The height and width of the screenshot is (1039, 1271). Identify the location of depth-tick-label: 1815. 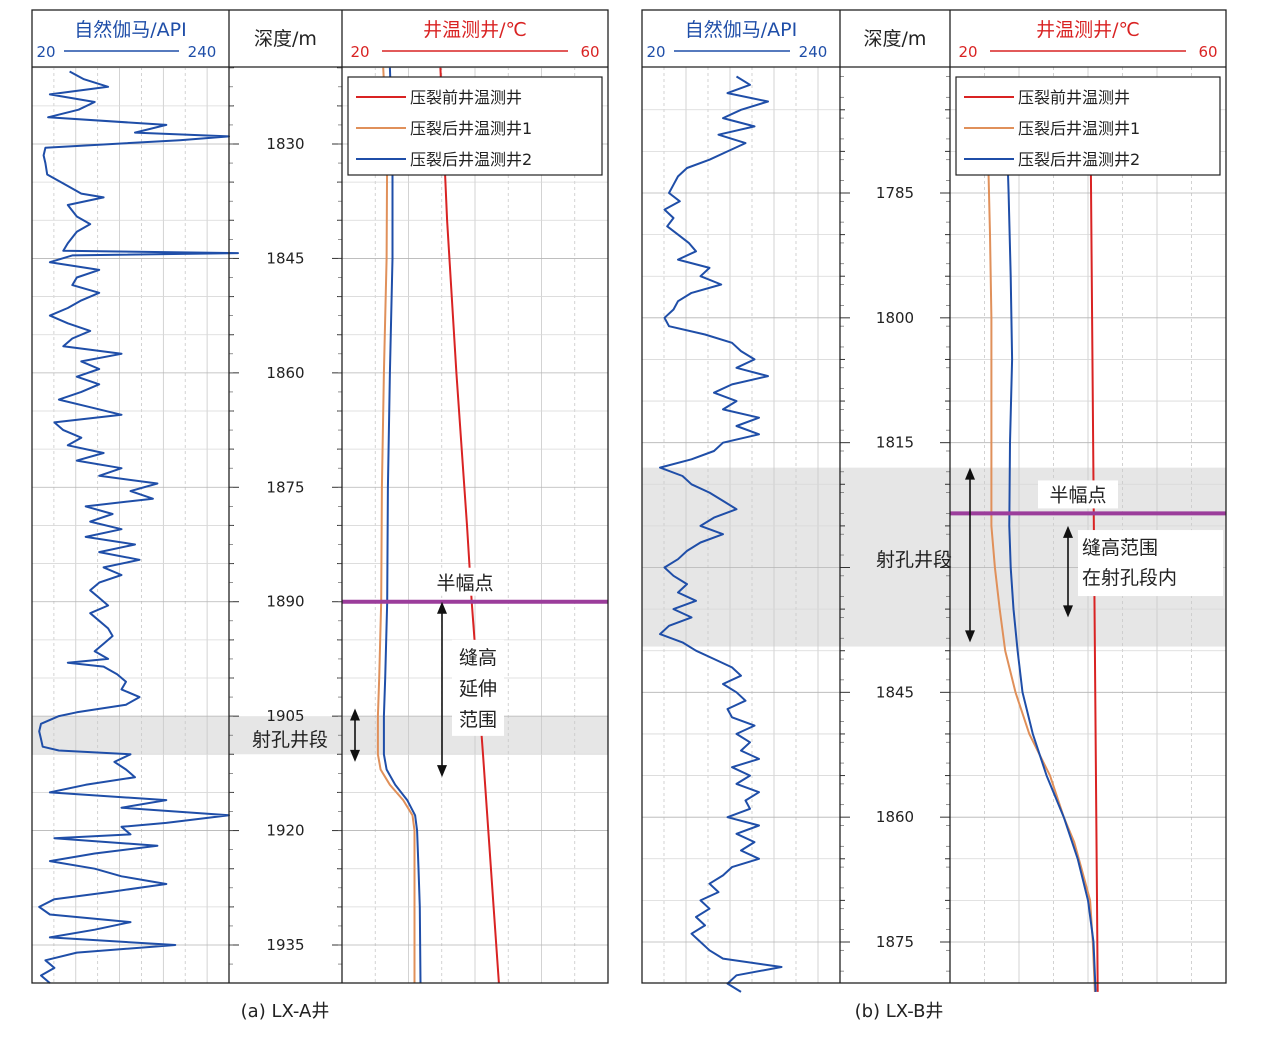
(895, 443).